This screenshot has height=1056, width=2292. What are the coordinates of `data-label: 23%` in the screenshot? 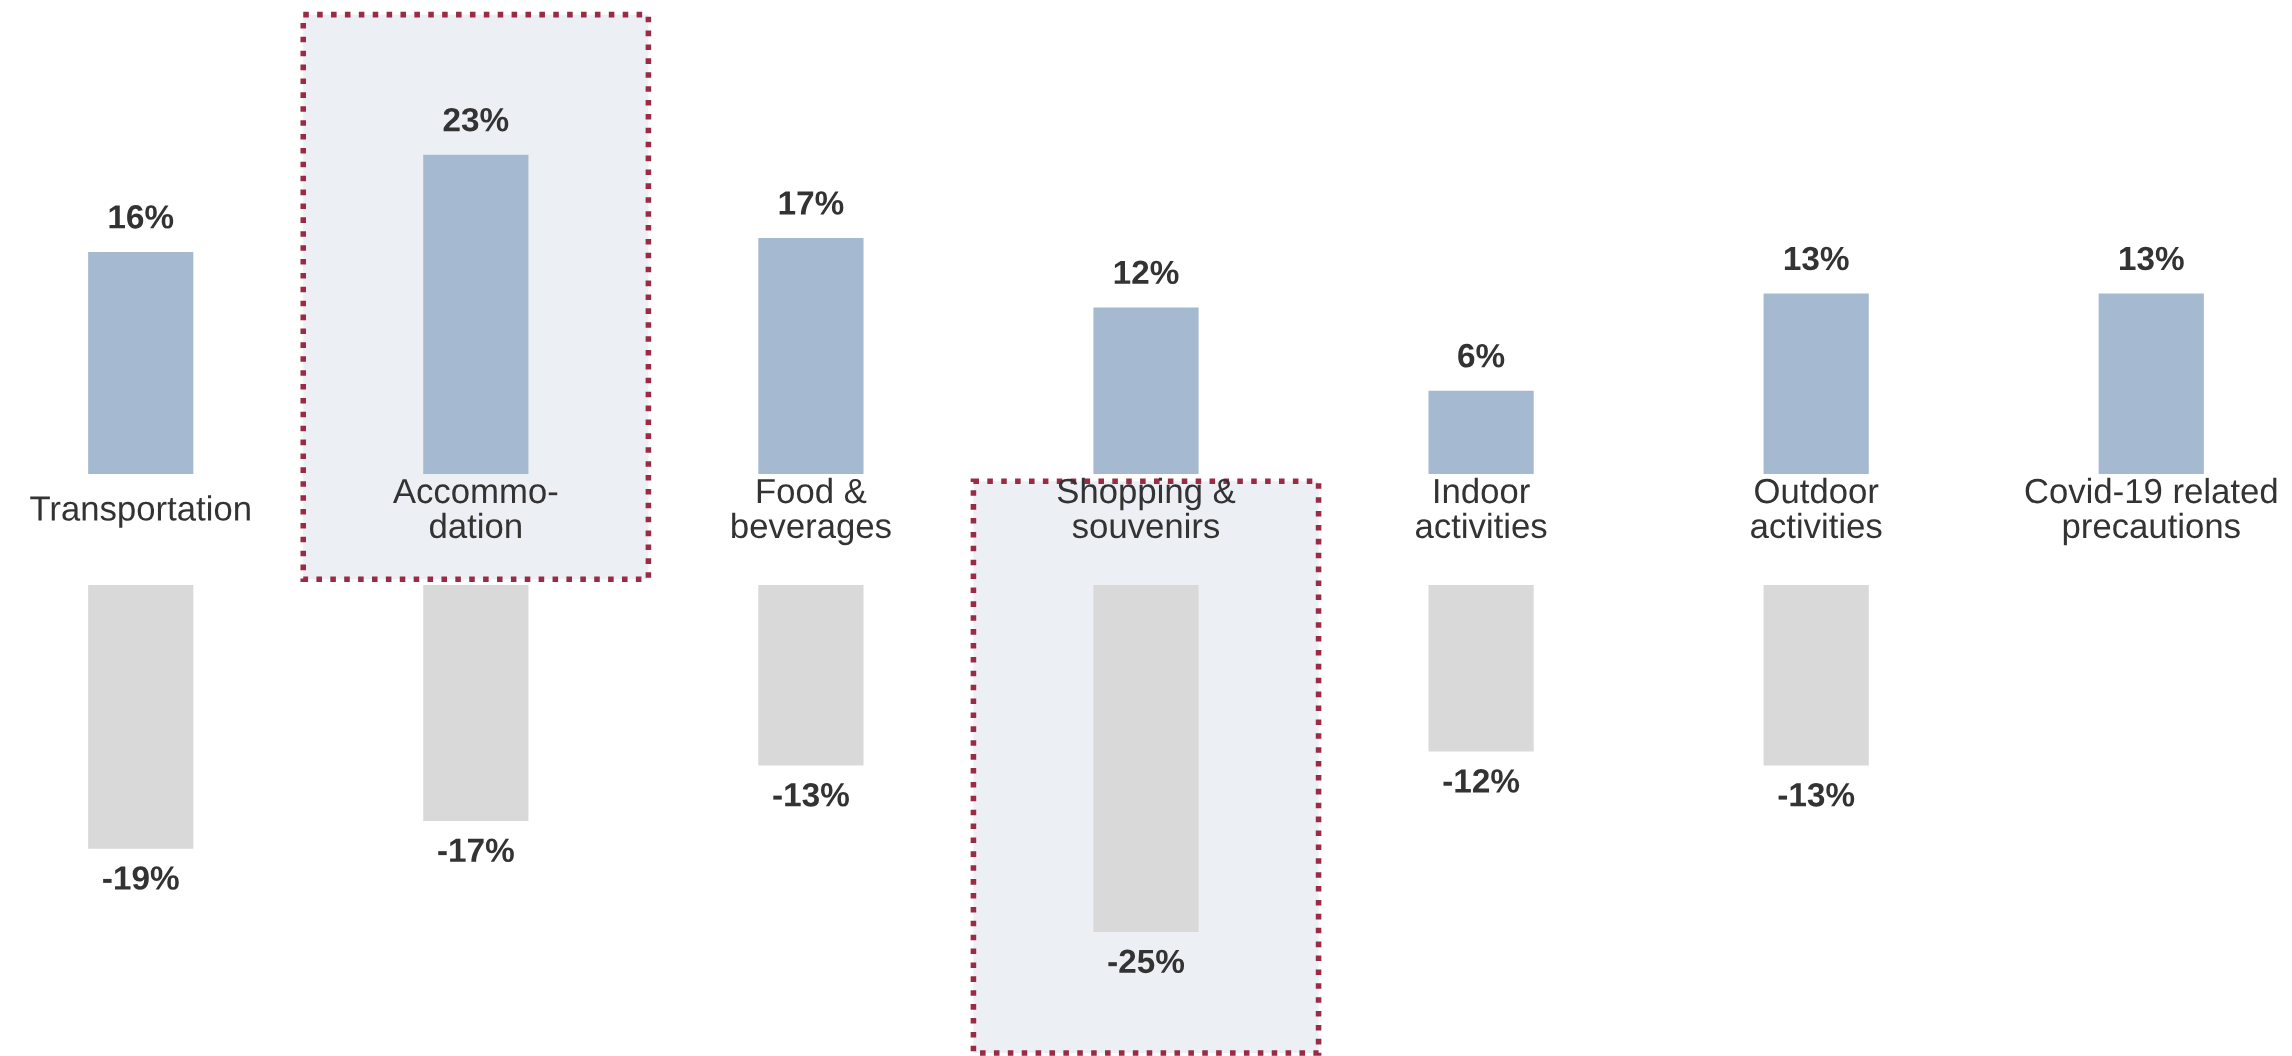 It's located at (476, 119).